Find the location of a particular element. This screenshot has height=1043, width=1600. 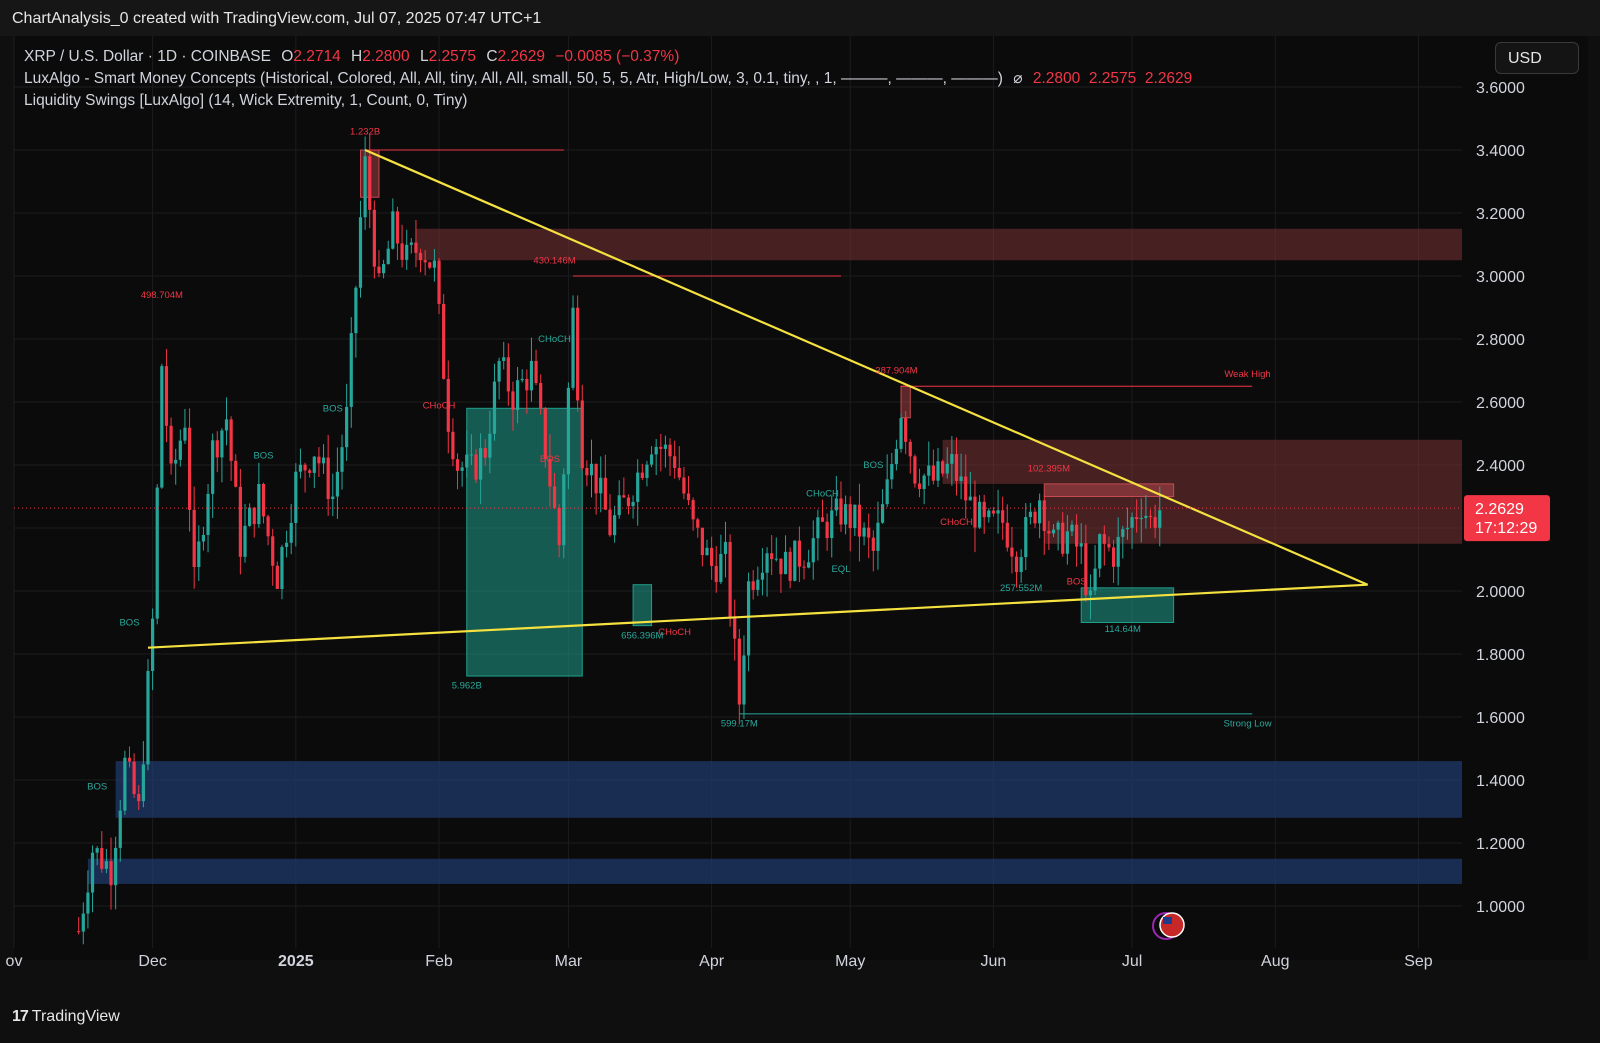

tradingview-brand: TradingView is located at coordinates (75, 1016).